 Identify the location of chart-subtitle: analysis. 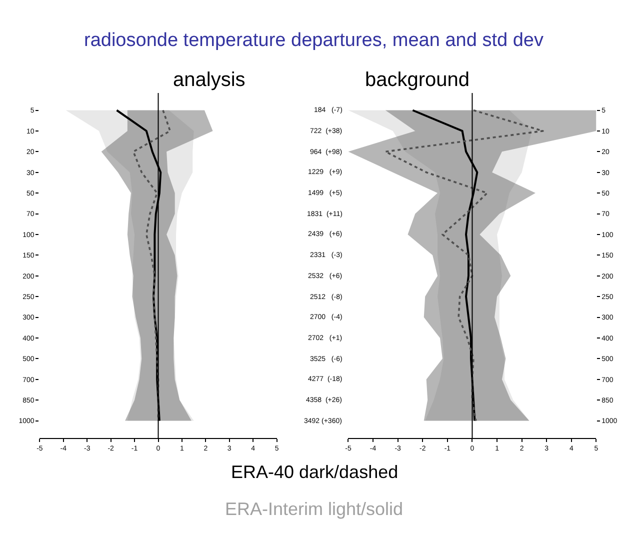
(209, 80).